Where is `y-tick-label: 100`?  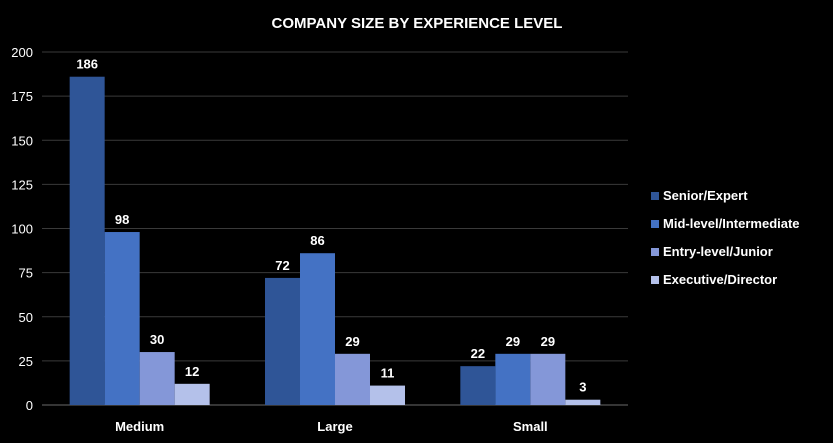
y-tick-label: 100 is located at coordinates (22, 229).